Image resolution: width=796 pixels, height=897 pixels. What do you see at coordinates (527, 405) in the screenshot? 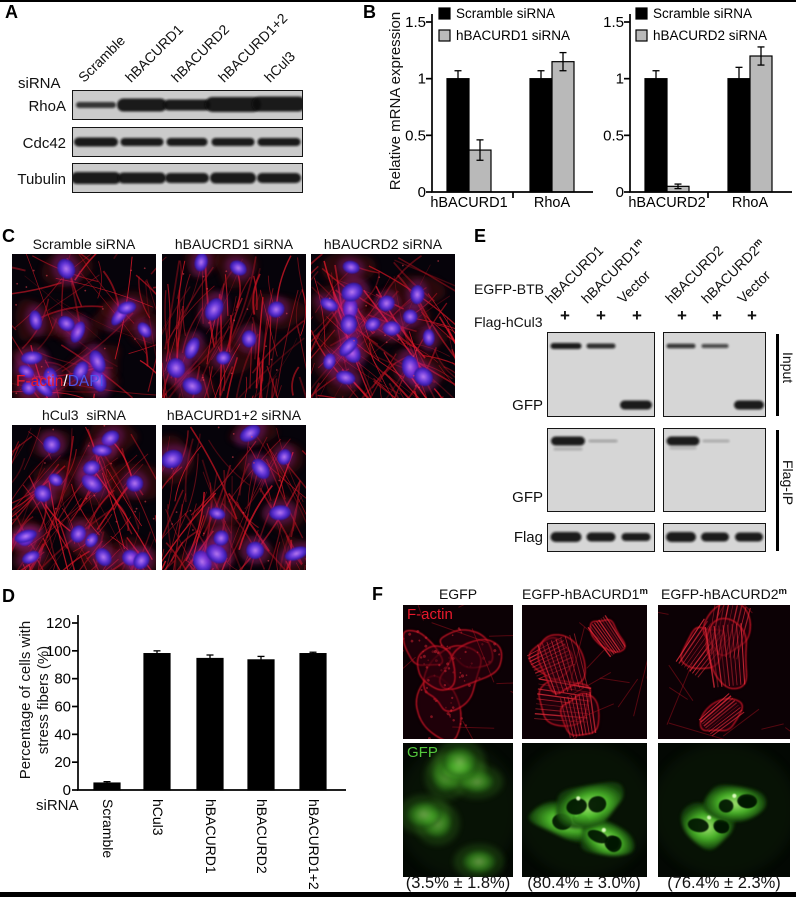
I see `gfp-input-row-label: GFP` at bounding box center [527, 405].